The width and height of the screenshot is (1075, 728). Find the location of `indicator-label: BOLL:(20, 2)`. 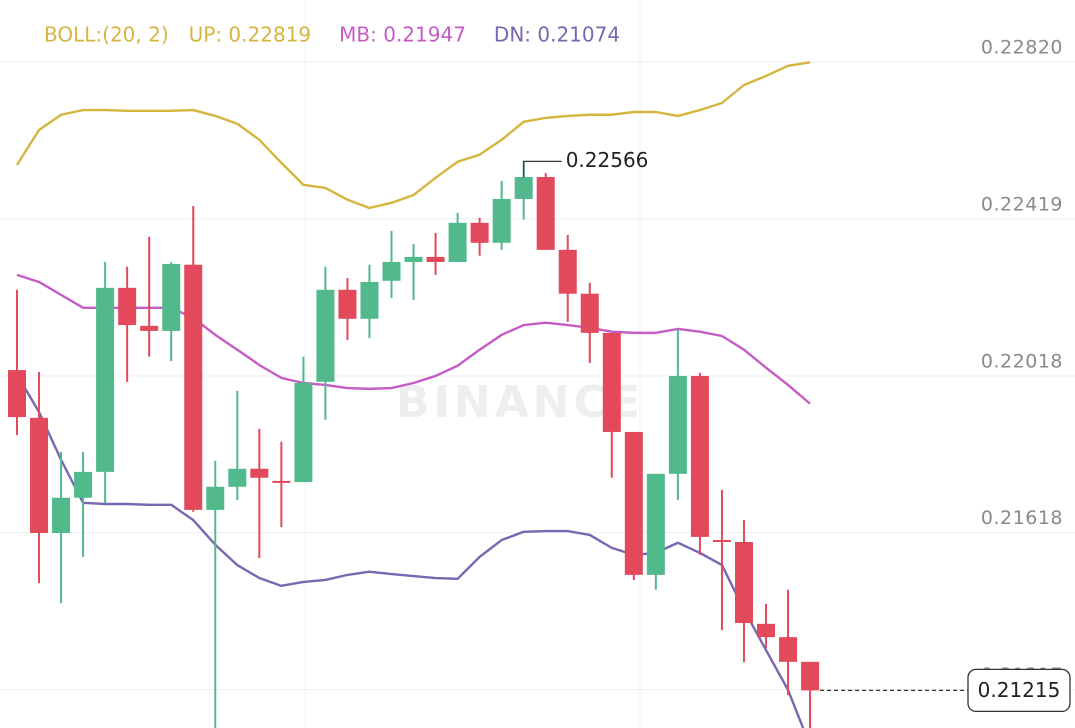

indicator-label: BOLL:(20, 2) is located at coordinates (106, 35).